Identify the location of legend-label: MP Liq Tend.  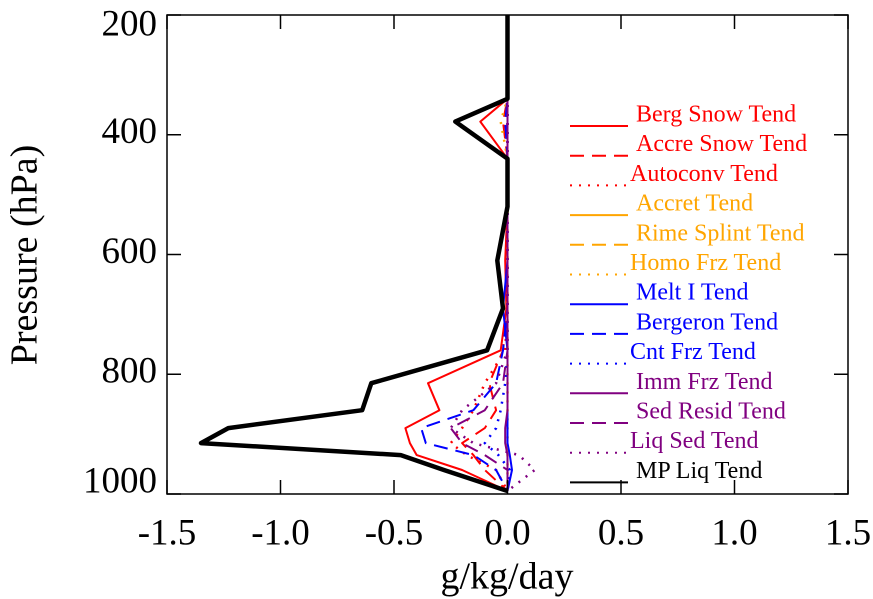
(699, 471).